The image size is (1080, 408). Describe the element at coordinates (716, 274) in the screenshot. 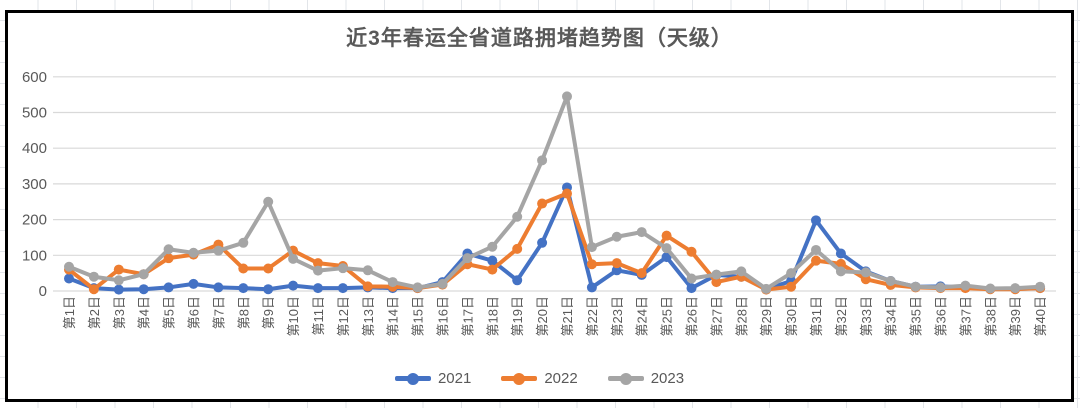

I see `data-point-2023-第27日` at that location.